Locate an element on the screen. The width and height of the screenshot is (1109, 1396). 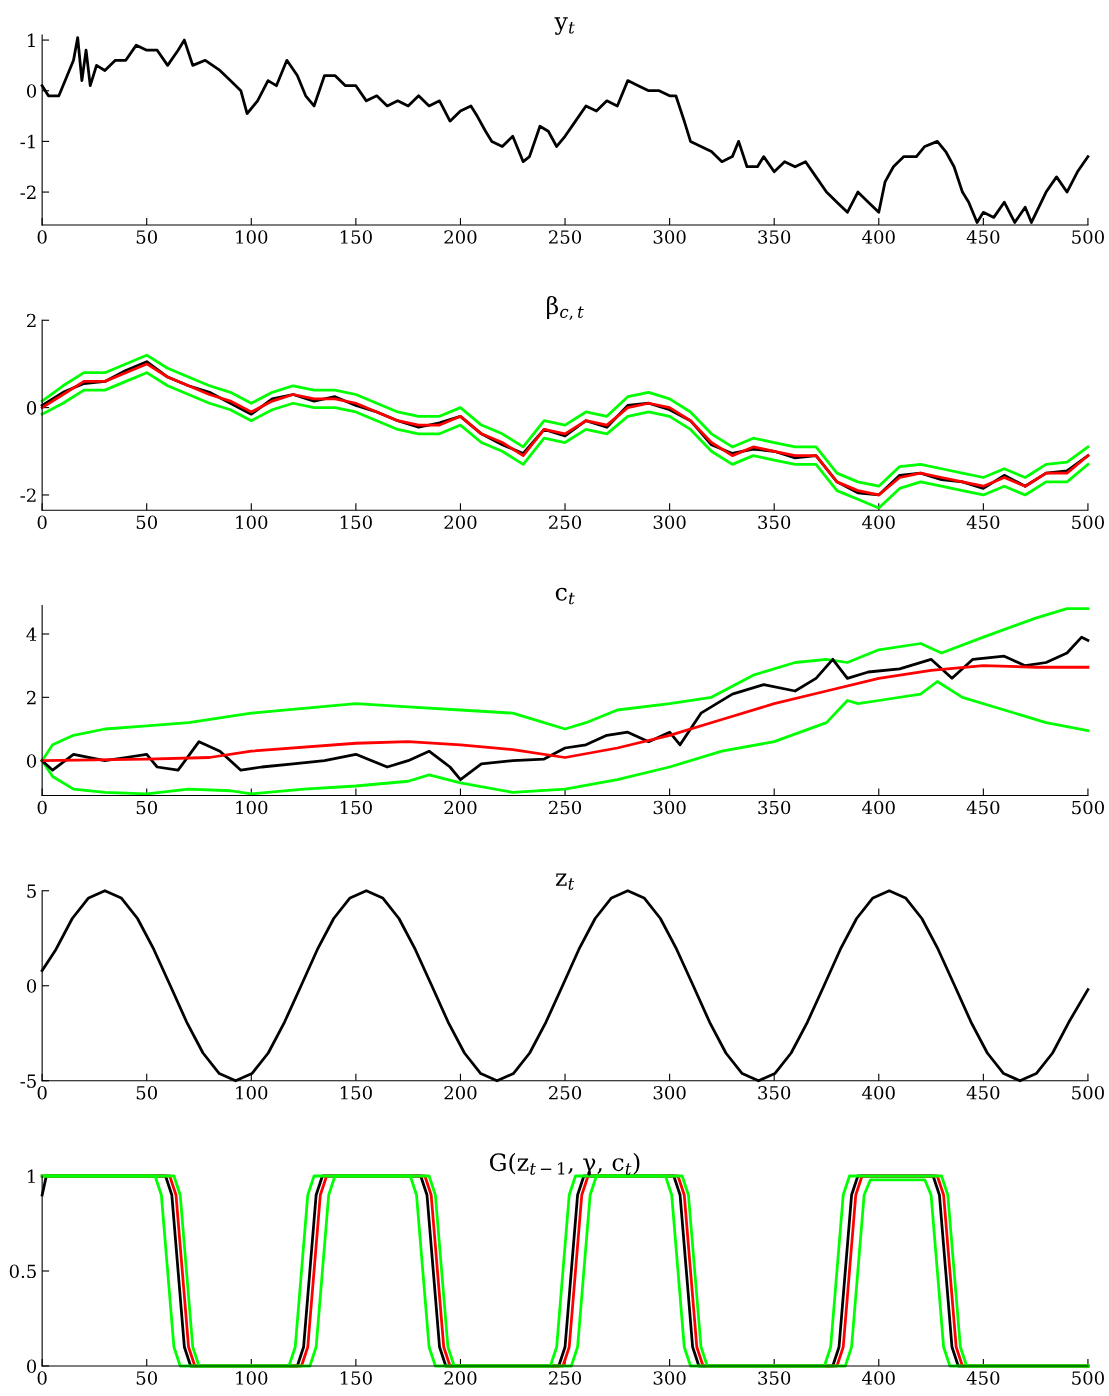
chart-title: y$_{t}$ is located at coordinates (564, 26).